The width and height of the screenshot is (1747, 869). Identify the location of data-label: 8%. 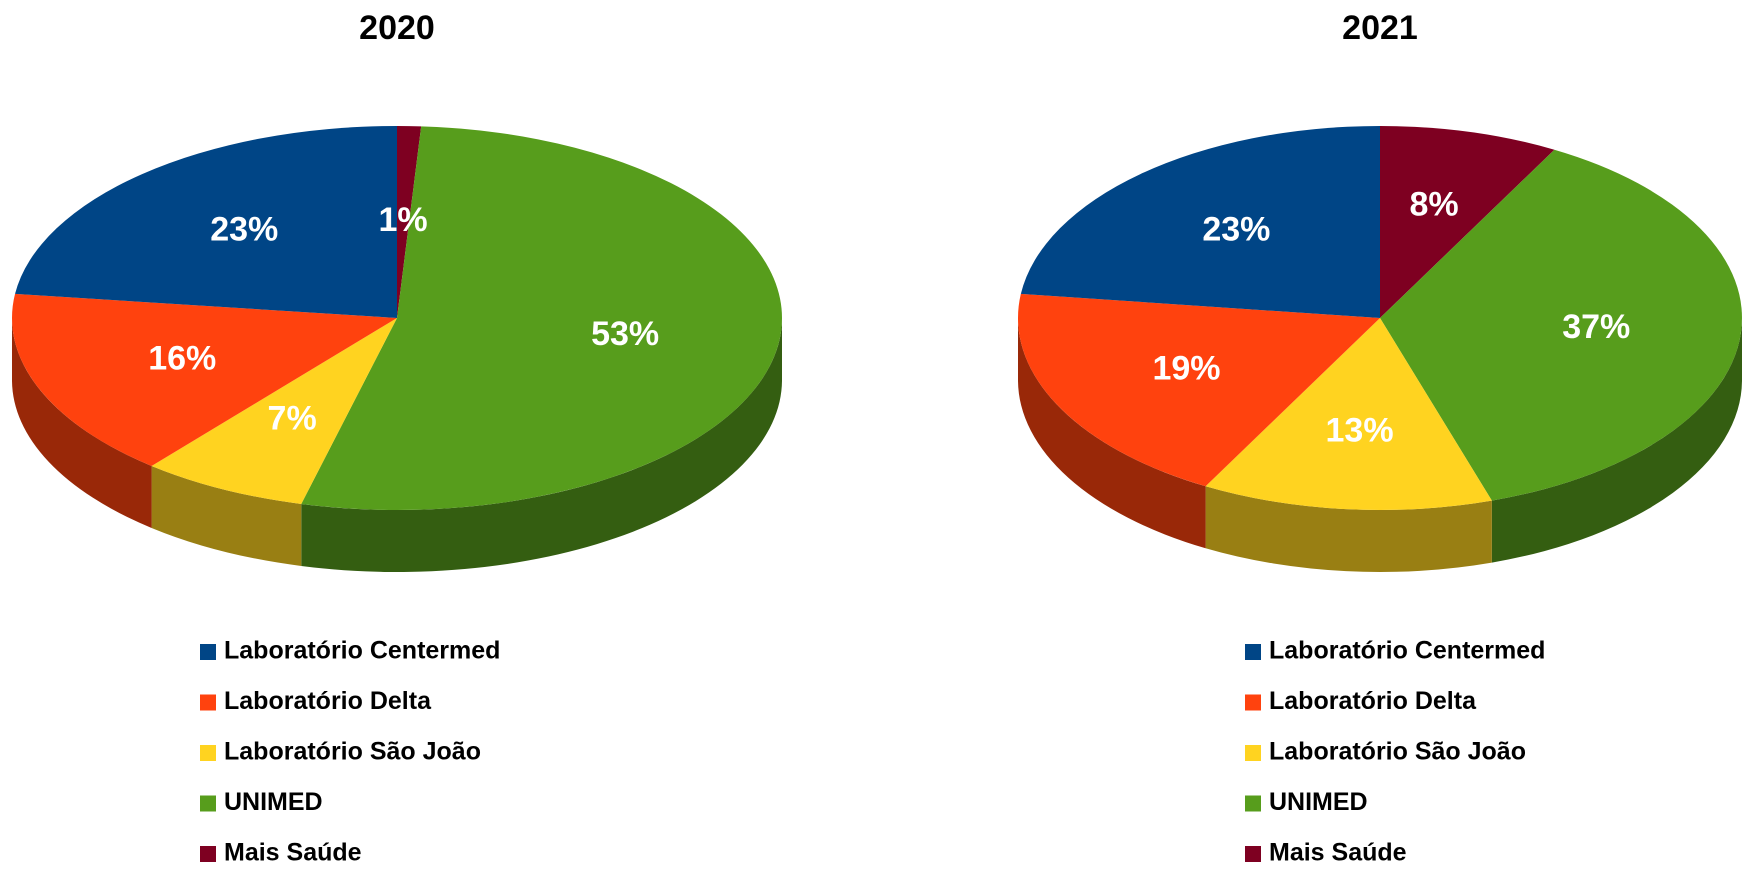
(1433, 204).